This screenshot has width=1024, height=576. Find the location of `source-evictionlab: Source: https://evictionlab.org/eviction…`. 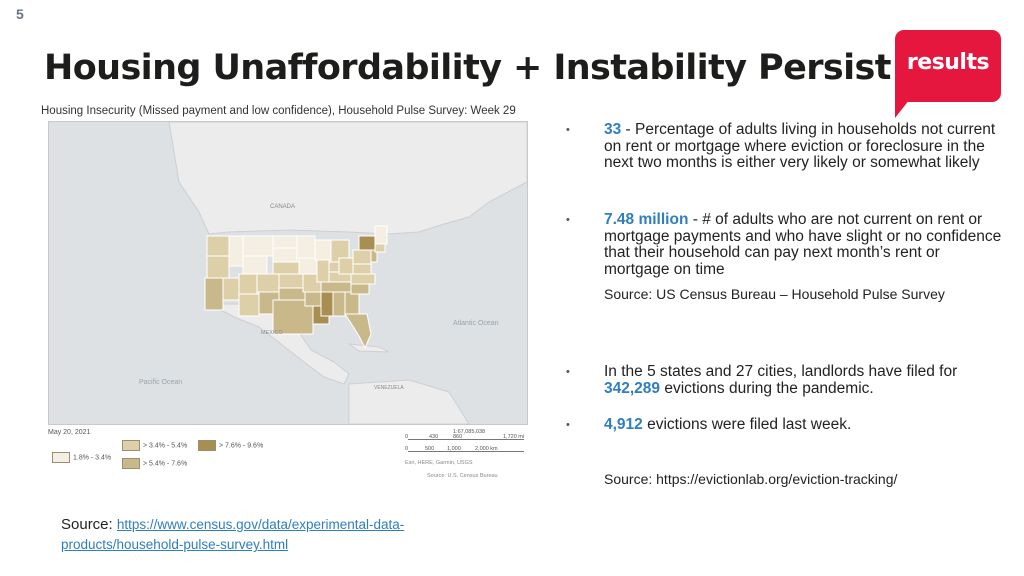

source-evictionlab: Source: https://evictionlab.org/eviction… is located at coordinates (751, 479).